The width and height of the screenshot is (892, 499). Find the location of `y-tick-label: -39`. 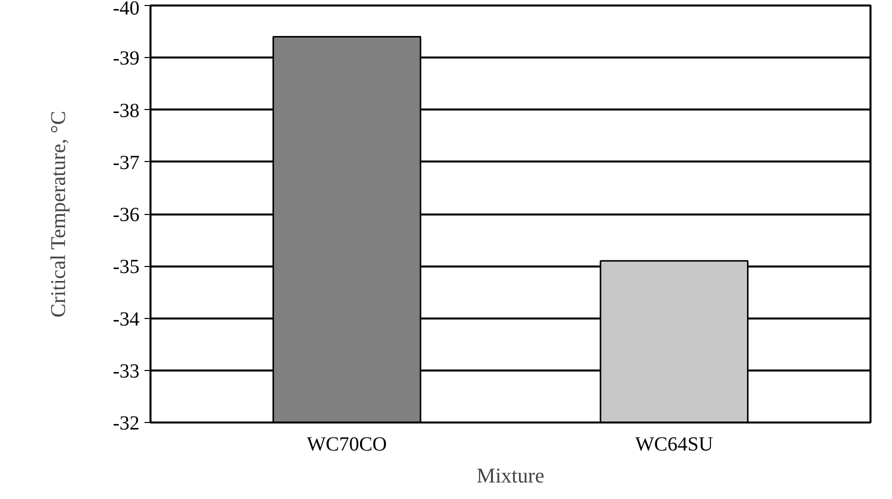

y-tick-label: -39 is located at coordinates (126, 59).